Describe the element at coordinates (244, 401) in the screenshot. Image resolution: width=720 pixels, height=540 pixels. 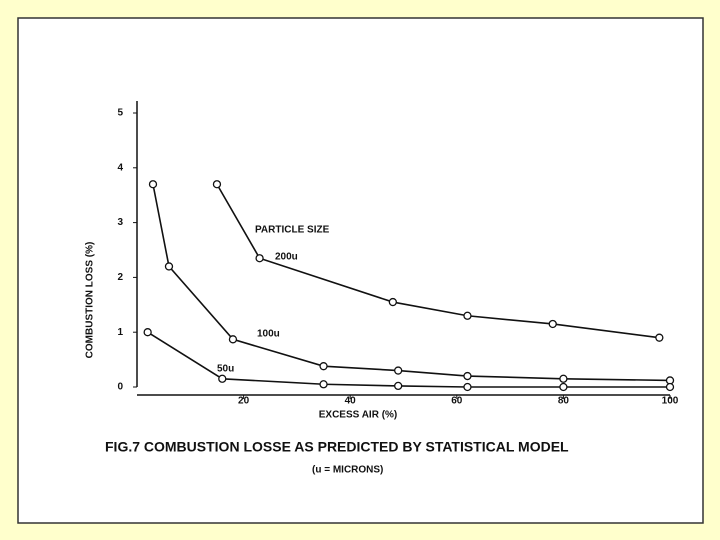
I see `x-tick-label: 20` at that location.